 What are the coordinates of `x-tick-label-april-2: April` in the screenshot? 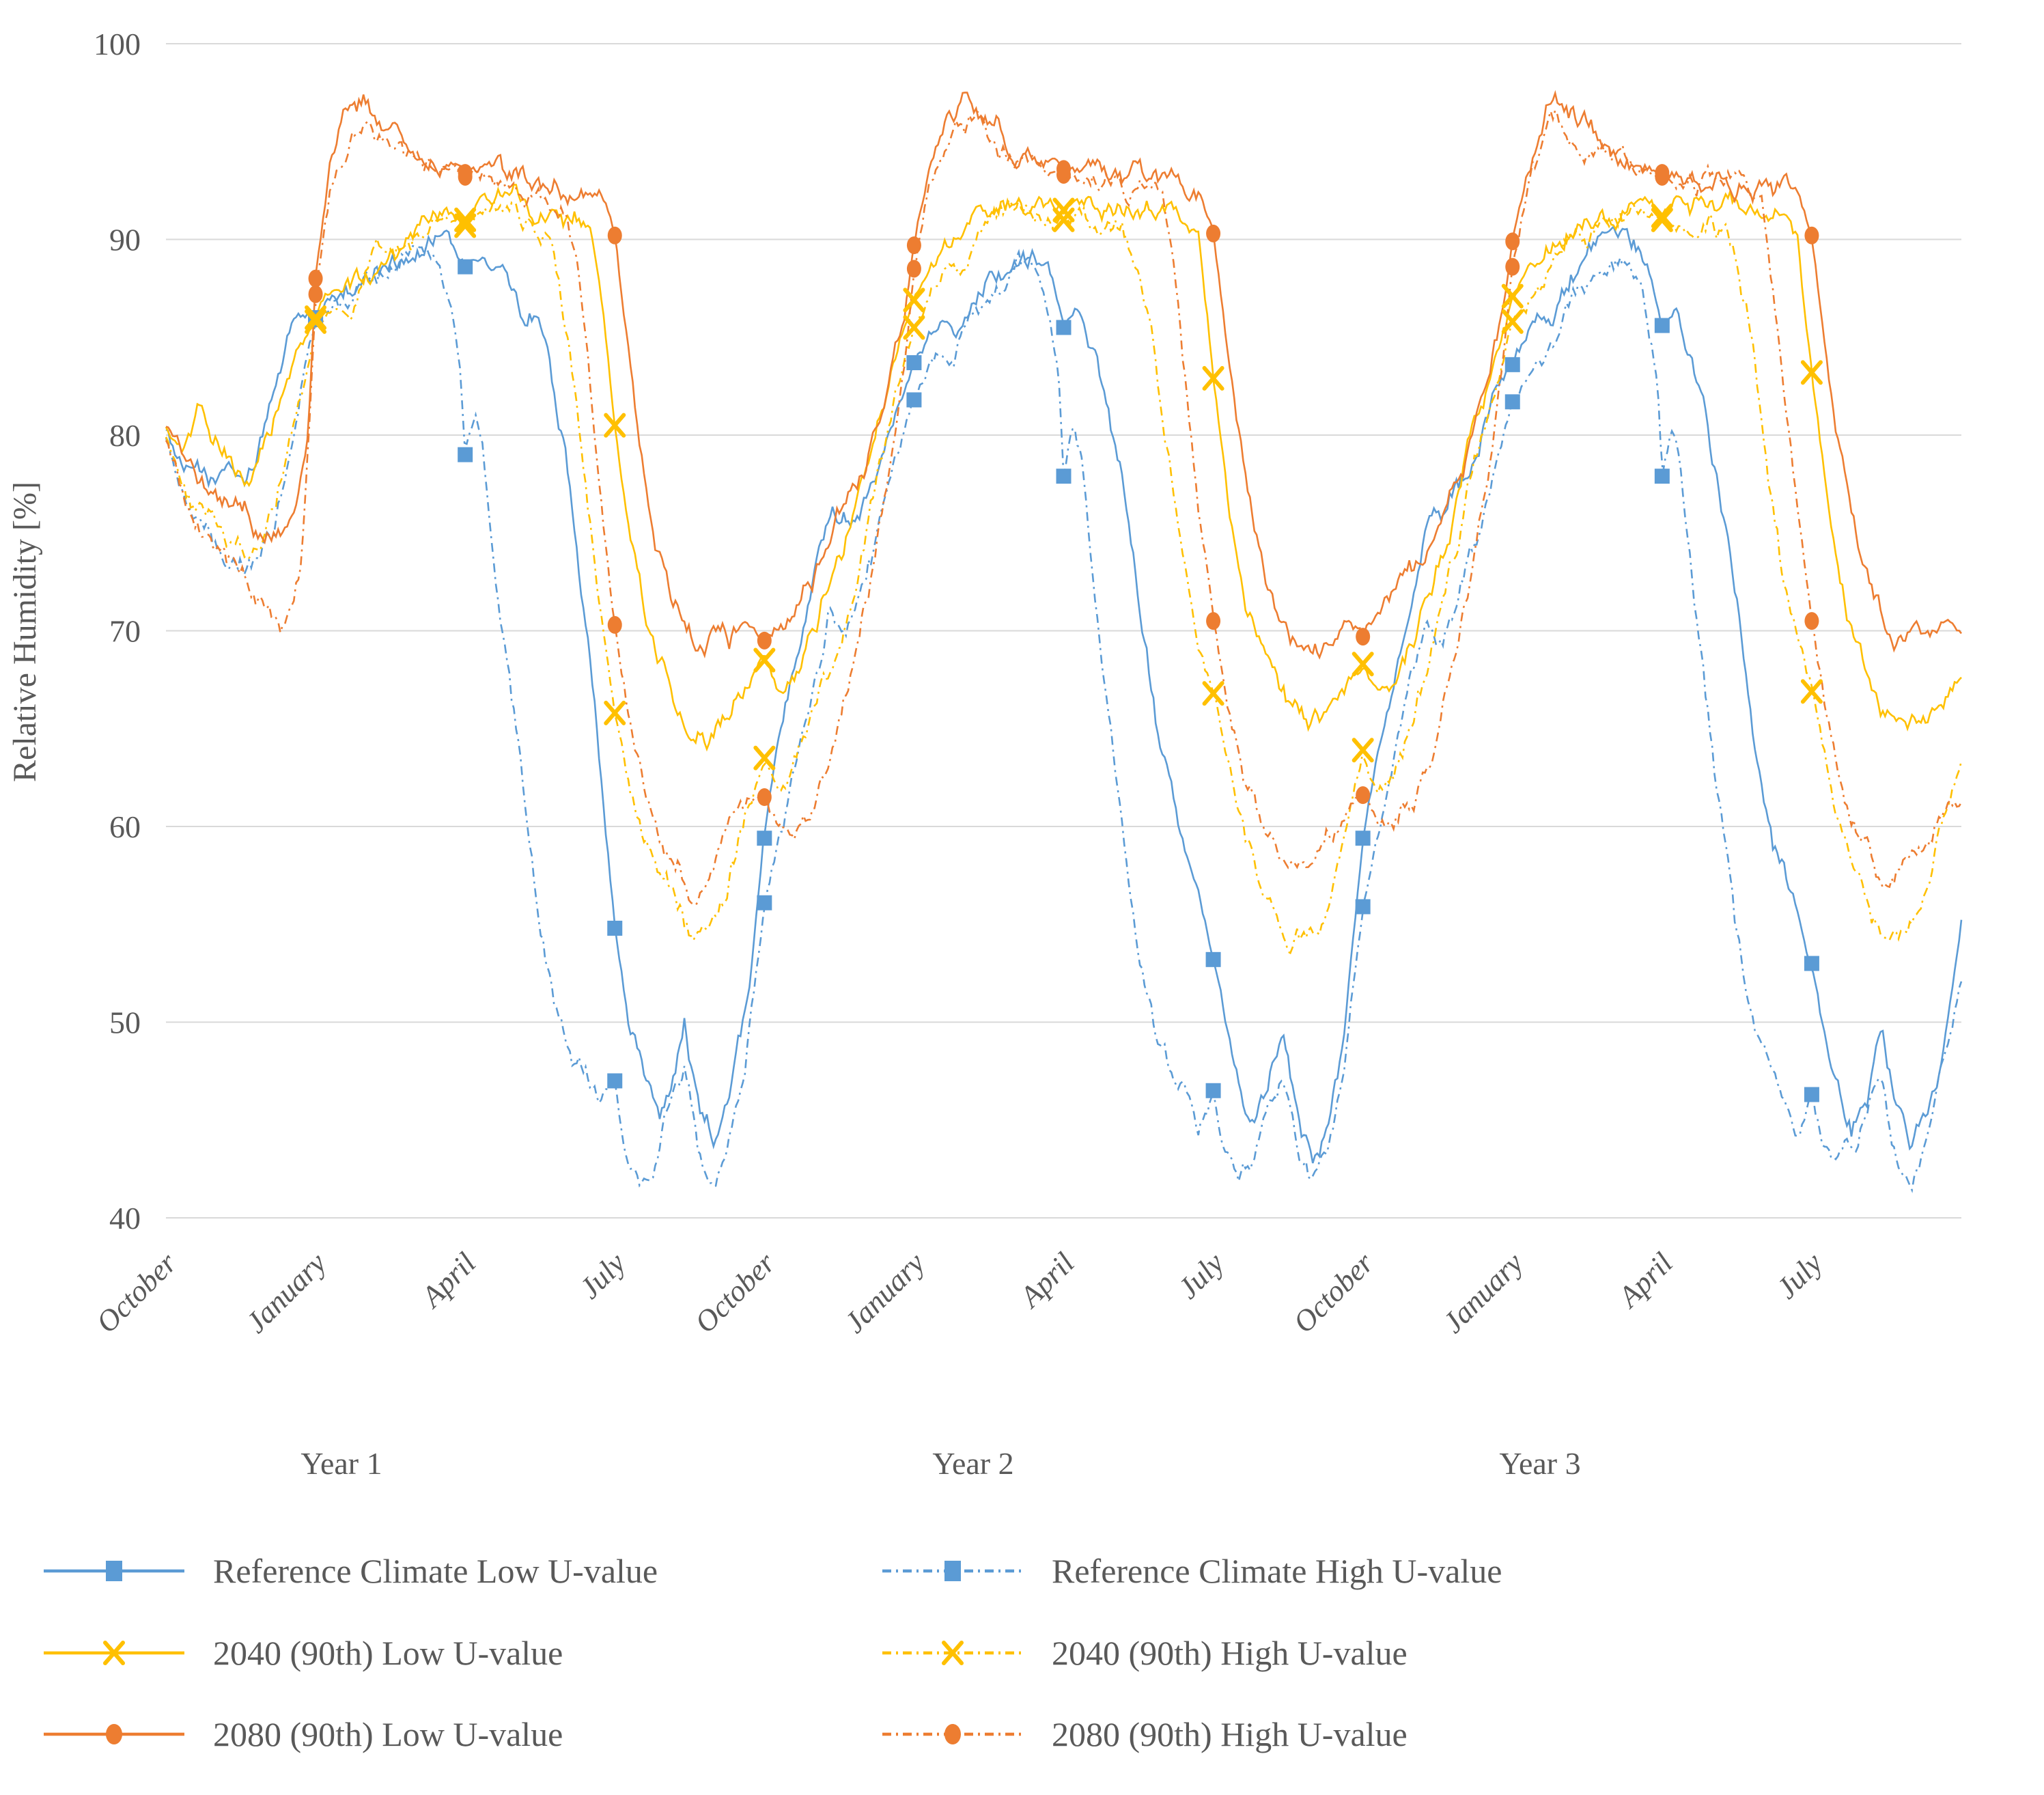 It's located at (448, 1280).